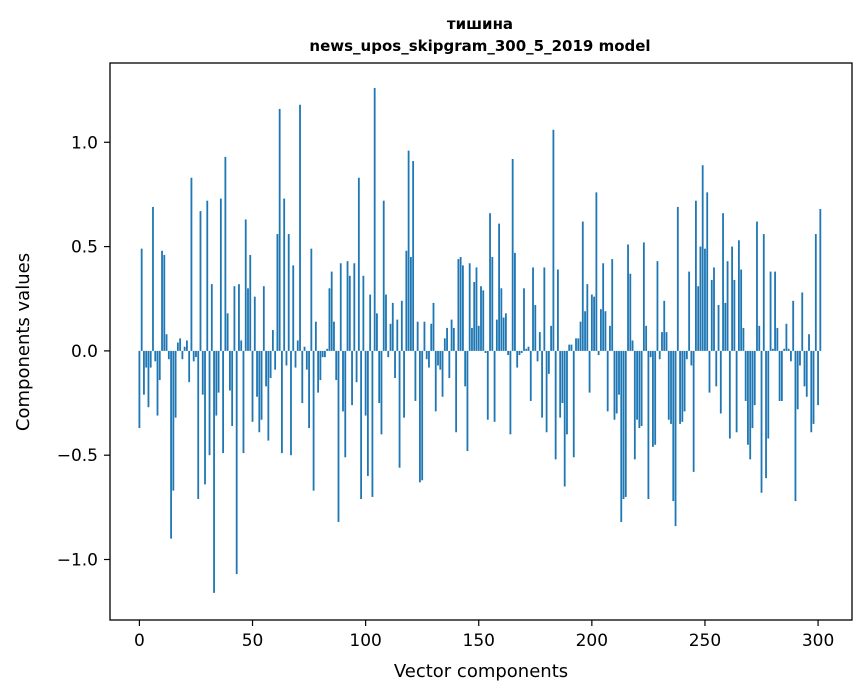  Describe the element at coordinates (480, 24) in the screenshot. I see `chart-title: тишина` at that location.